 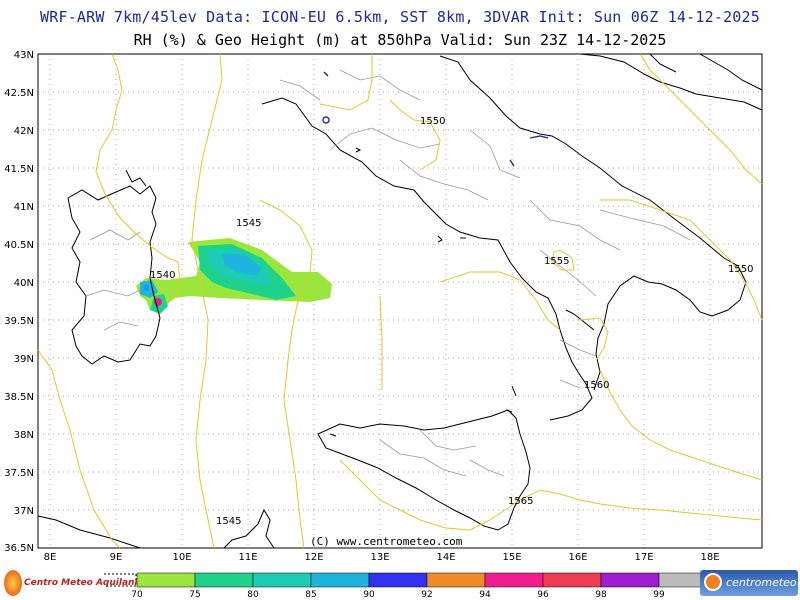 I want to click on lon-label: 18E, so click(x=709, y=557).